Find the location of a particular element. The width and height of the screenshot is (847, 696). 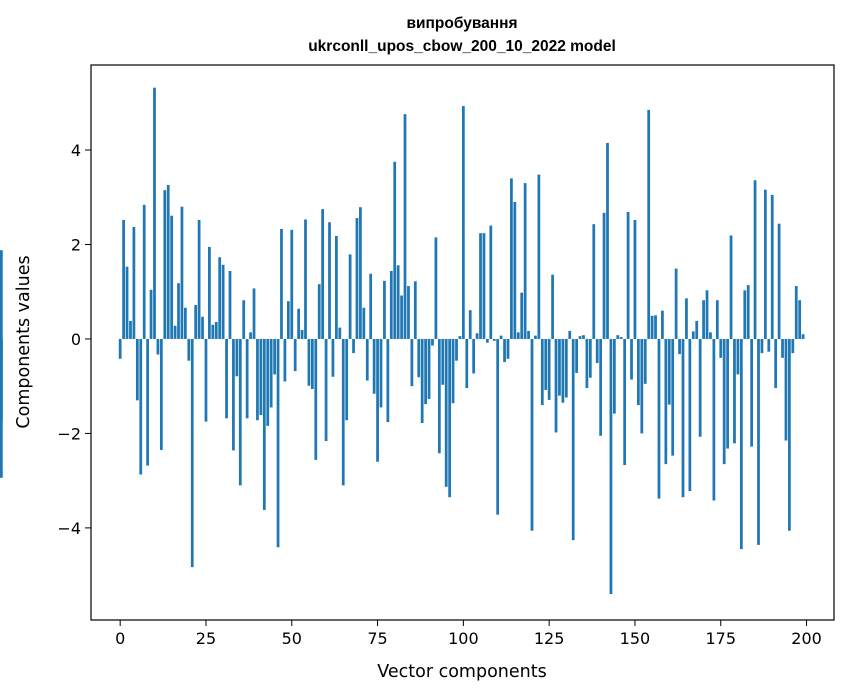

x-tick-label: 50 is located at coordinates (292, 638).